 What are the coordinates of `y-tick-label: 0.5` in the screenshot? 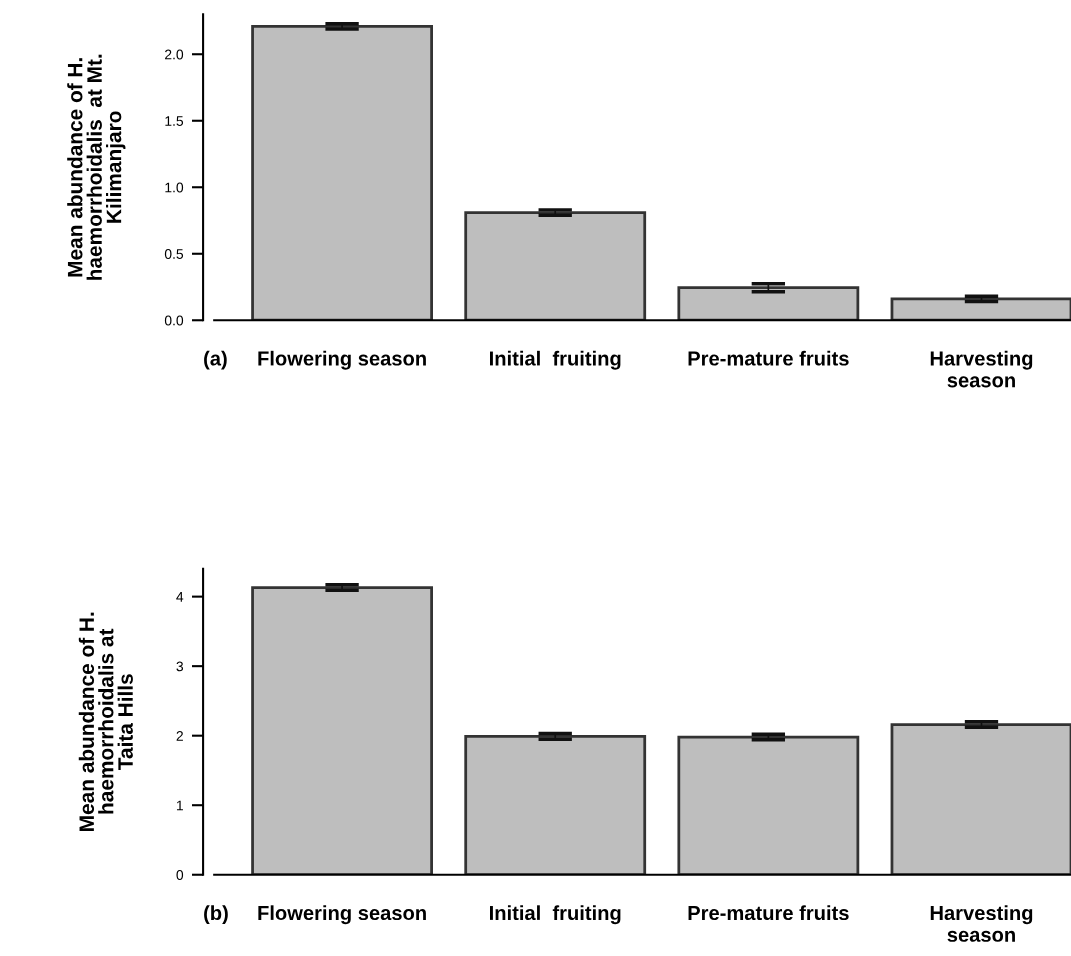 It's located at (174, 254).